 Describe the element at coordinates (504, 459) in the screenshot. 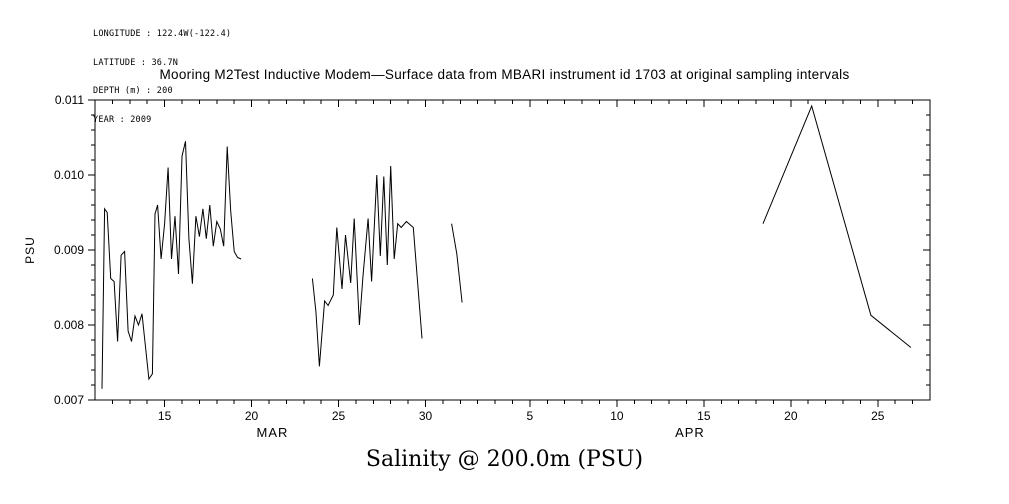

I see `chart-caption: Salinity @ 200.0m (PSU)` at that location.